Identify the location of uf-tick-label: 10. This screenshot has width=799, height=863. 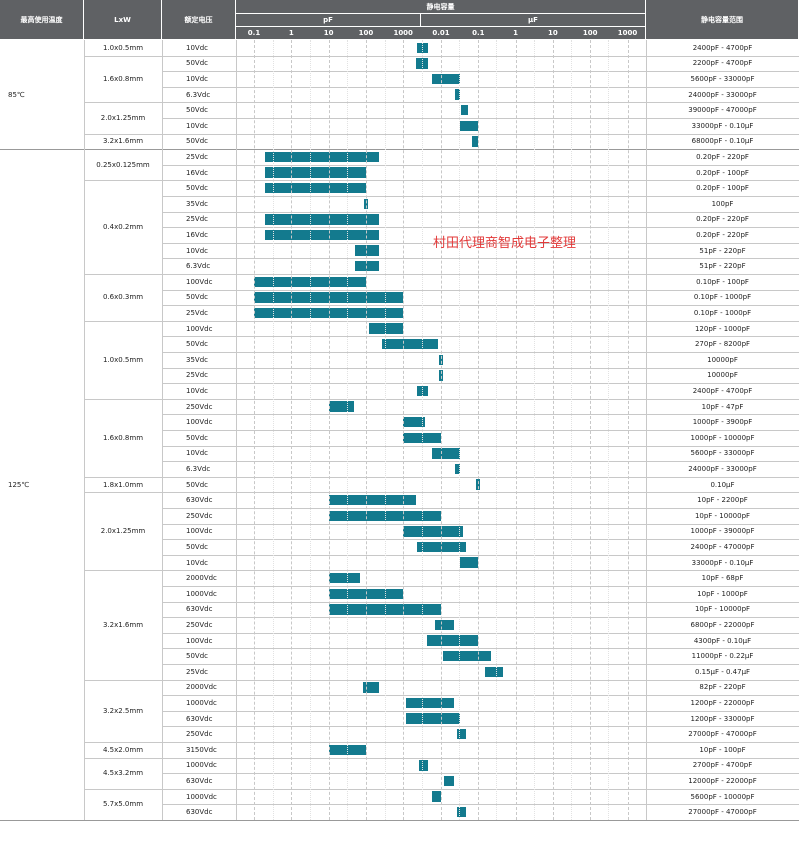
(553, 33).